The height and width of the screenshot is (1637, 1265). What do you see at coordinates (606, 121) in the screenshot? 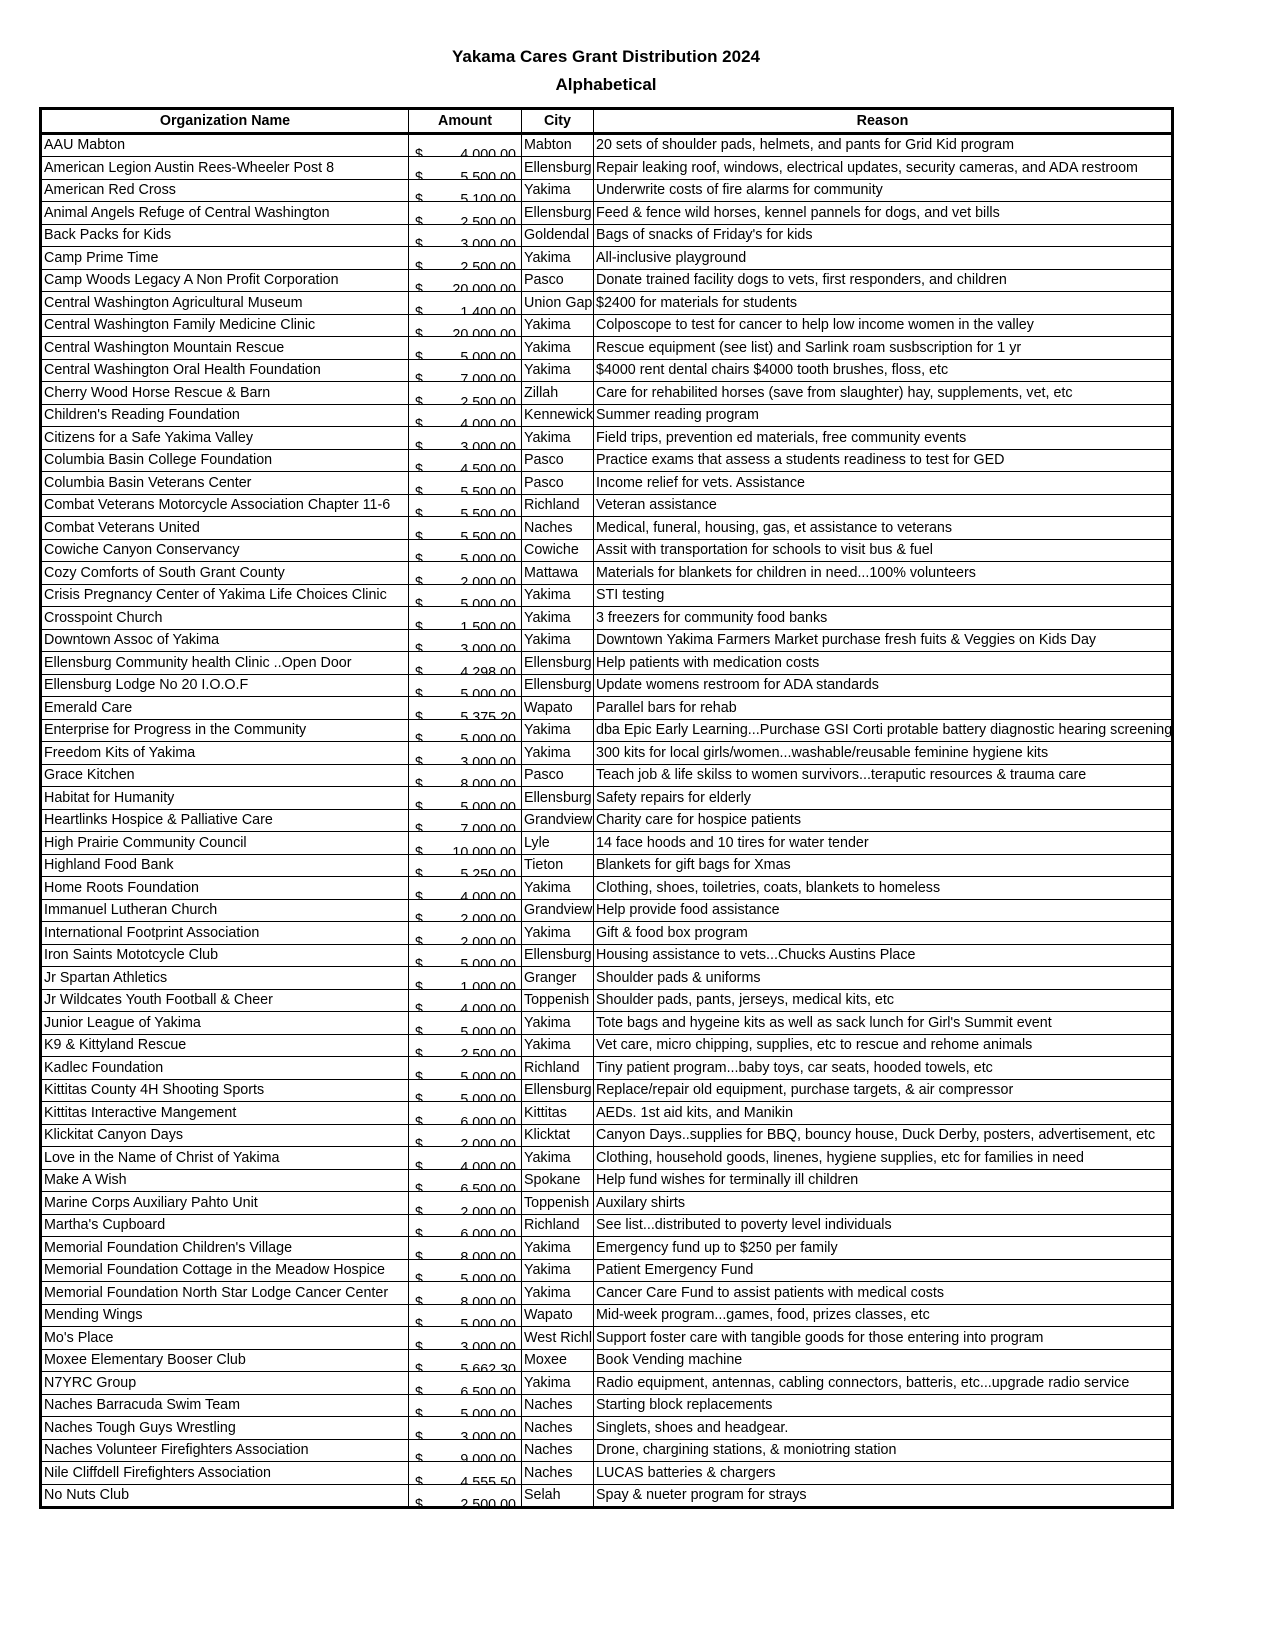
I see `header-row: Organization Name Amount City Reason` at bounding box center [606, 121].